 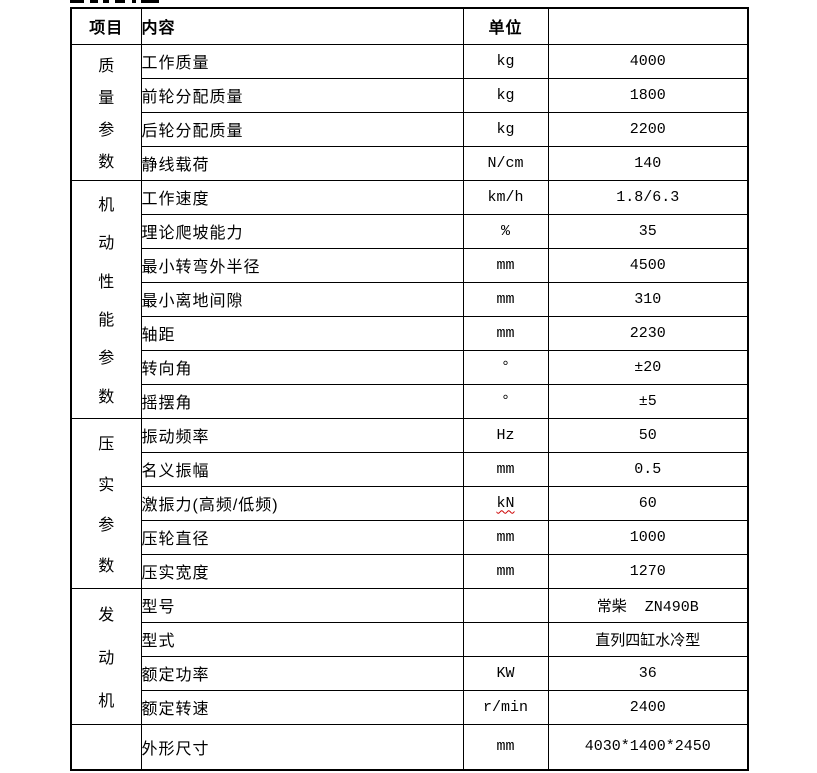 I want to click on spec-value: 0.5, so click(x=648, y=469).